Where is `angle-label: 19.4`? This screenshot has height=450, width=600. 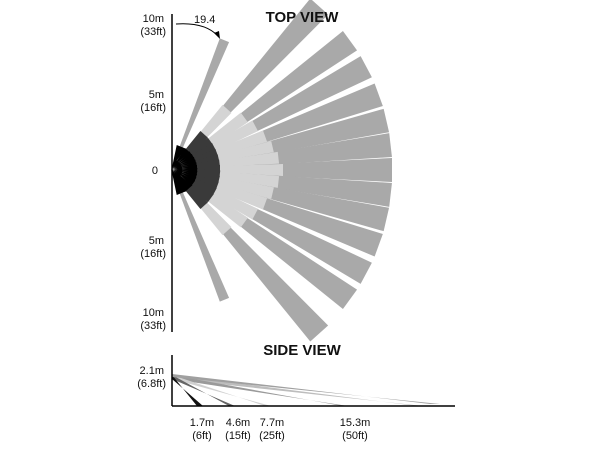 angle-label: 19.4 is located at coordinates (204, 20).